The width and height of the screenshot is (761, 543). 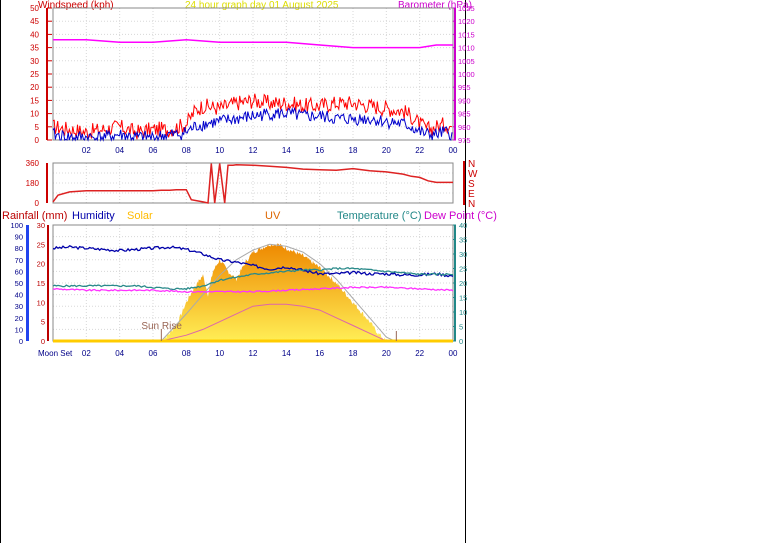 What do you see at coordinates (253, 289) in the screenshot?
I see `series-dewpoint` at bounding box center [253, 289].